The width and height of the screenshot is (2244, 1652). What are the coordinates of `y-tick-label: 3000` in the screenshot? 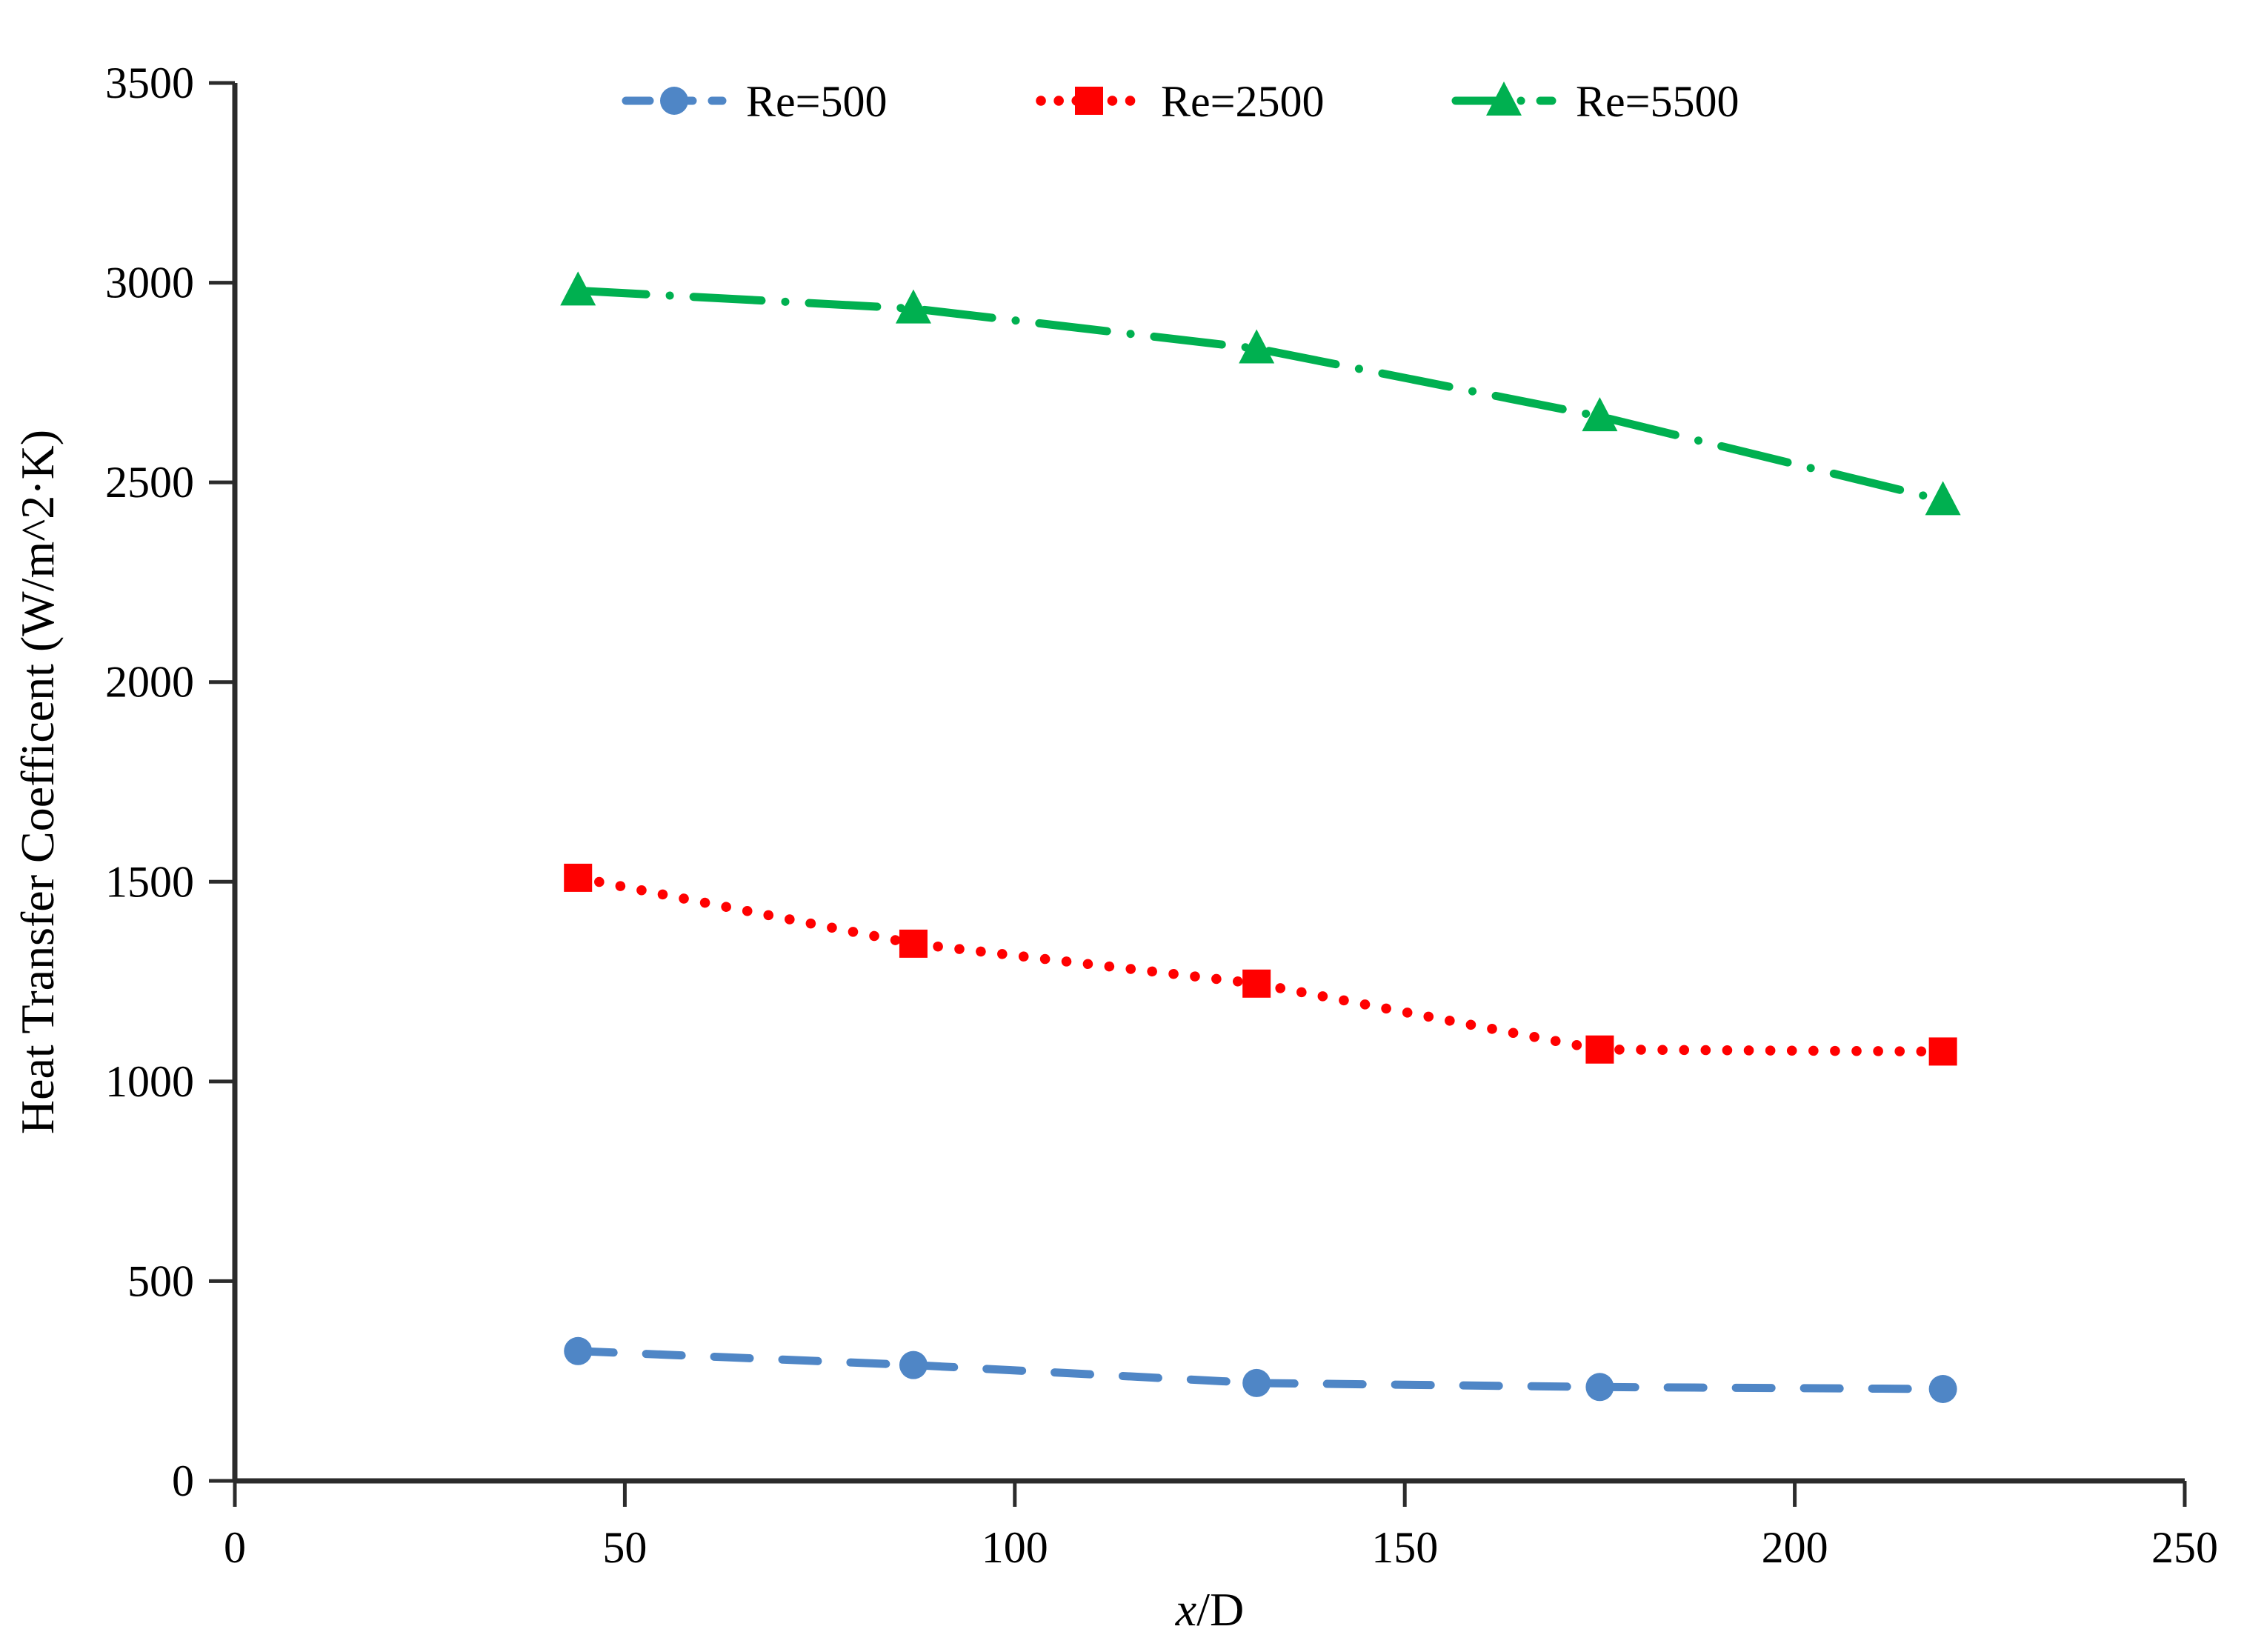 It's located at (149, 283).